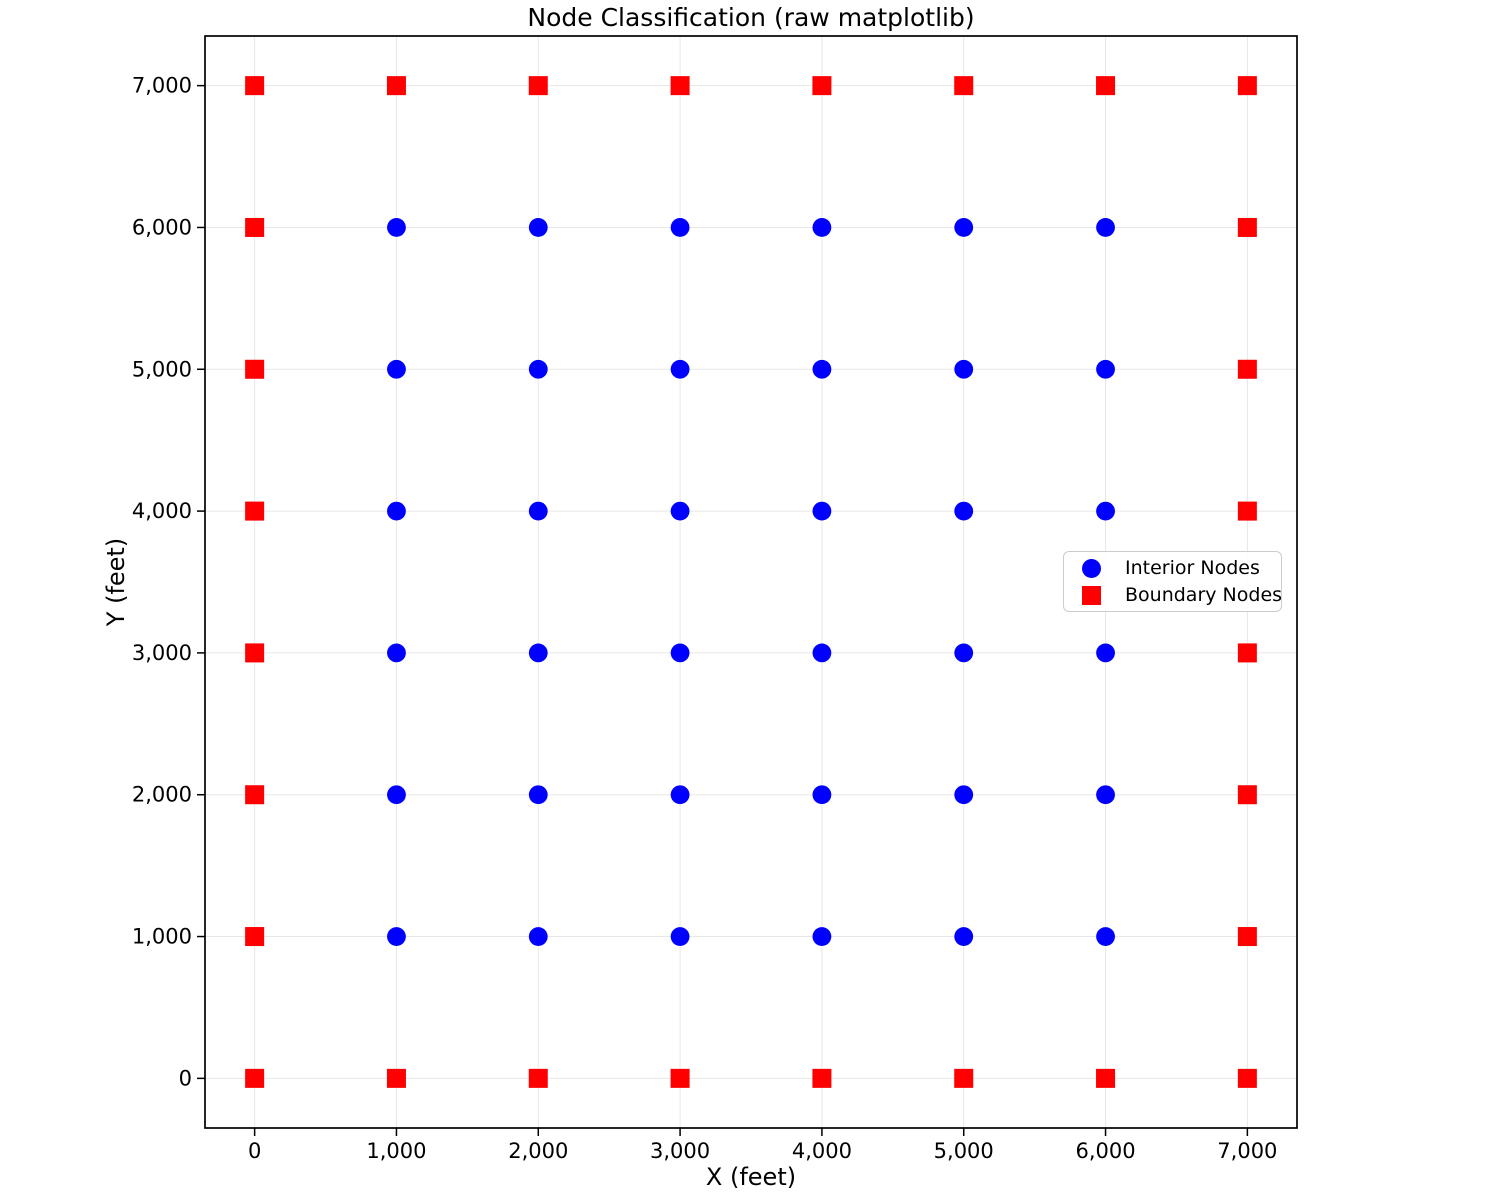 The height and width of the screenshot is (1200, 1500). What do you see at coordinates (680, 1151) in the screenshot?
I see `x-tick-label: 3,000` at bounding box center [680, 1151].